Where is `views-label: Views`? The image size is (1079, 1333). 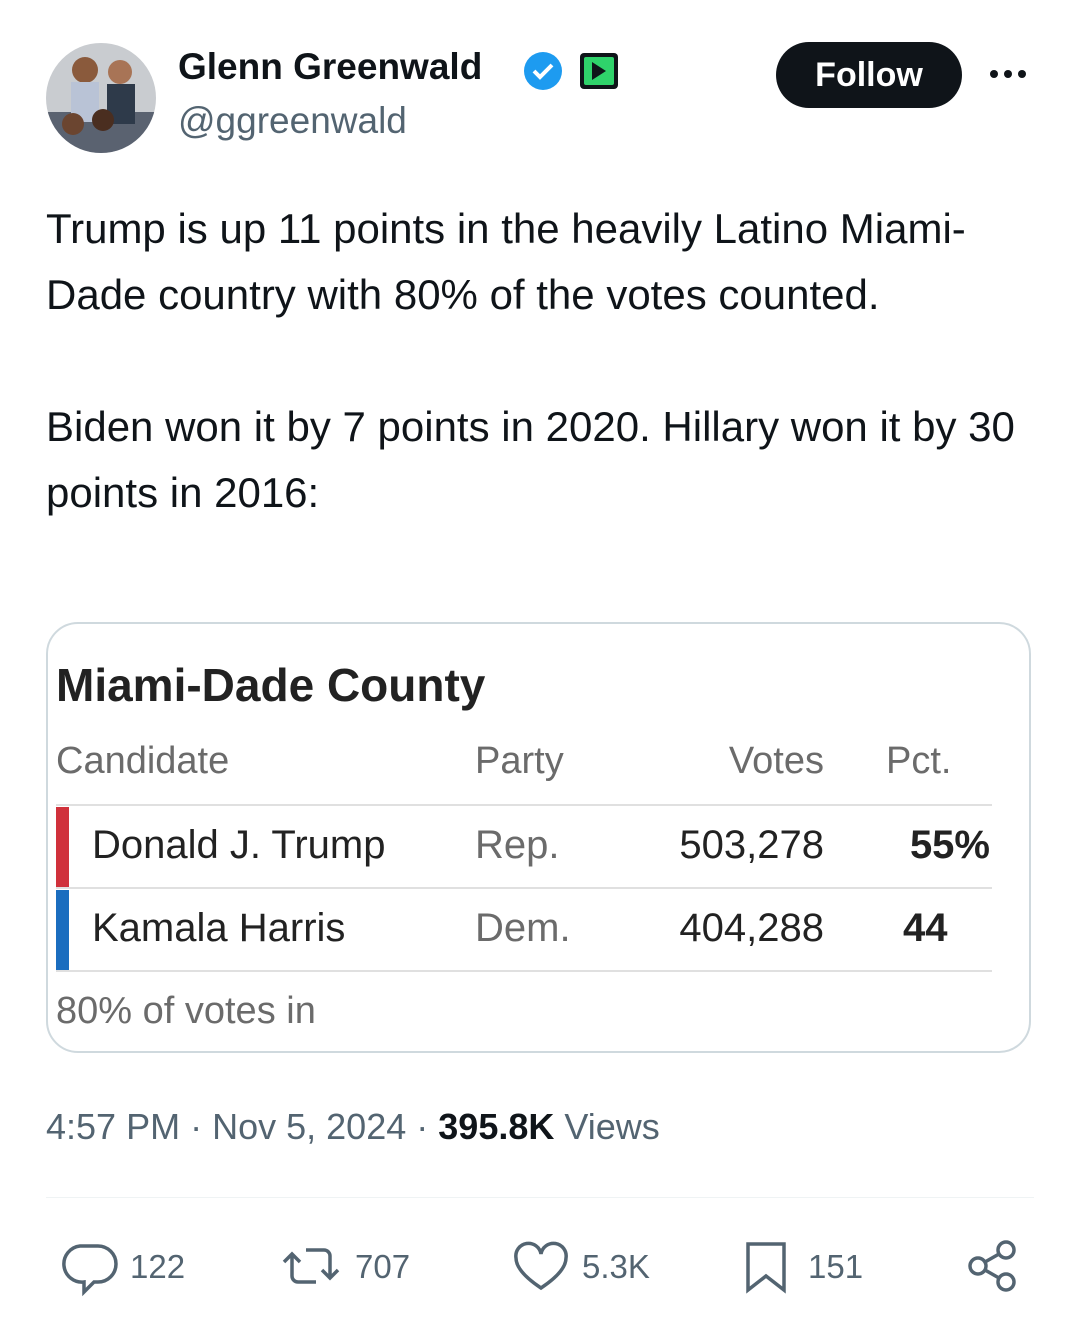
views-label: Views is located at coordinates (612, 1126).